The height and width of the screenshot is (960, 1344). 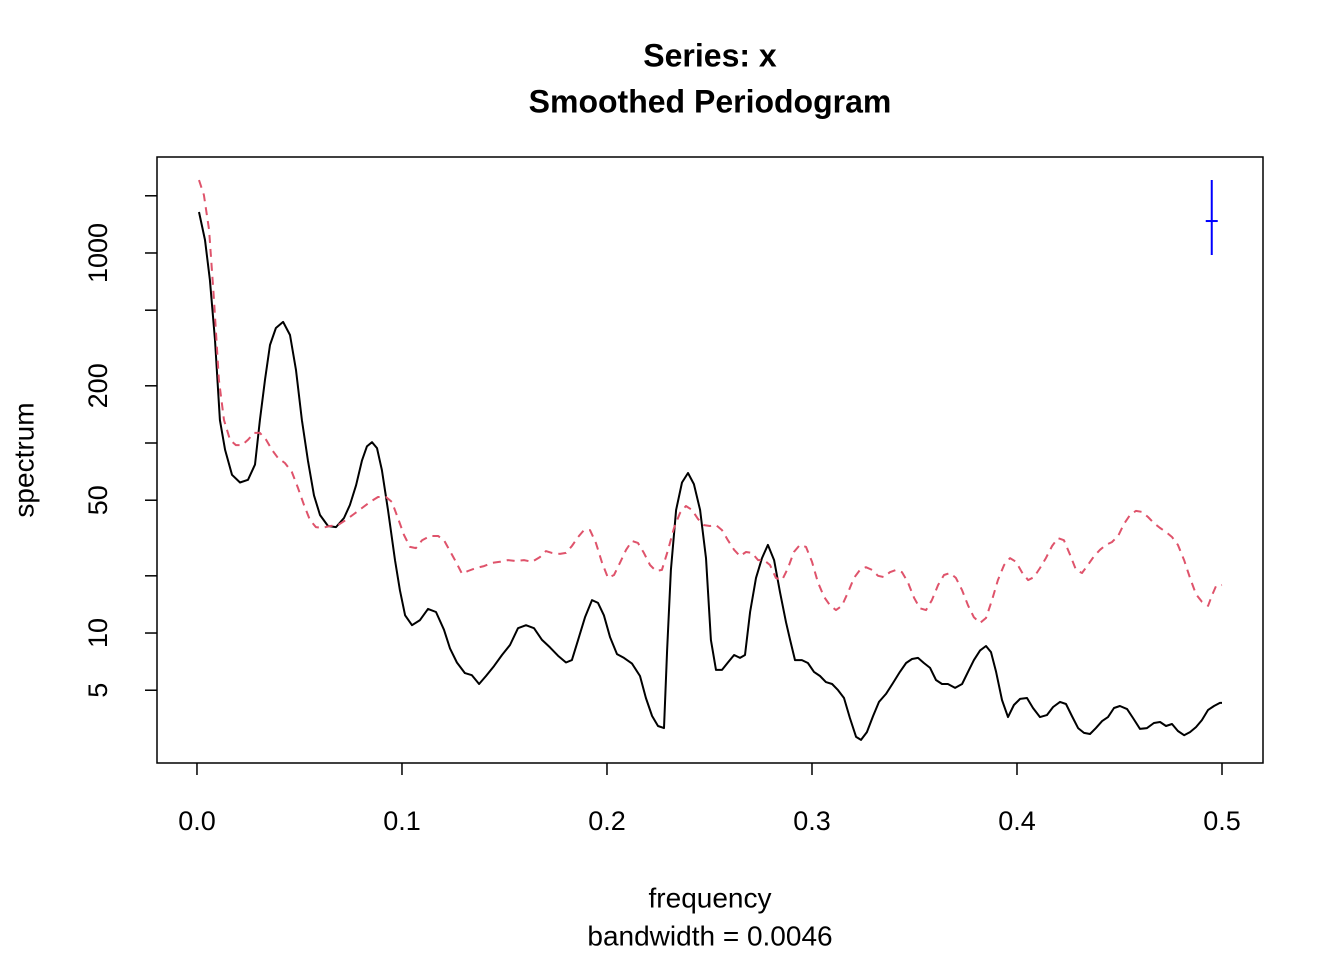 What do you see at coordinates (607, 821) in the screenshot?
I see `x-tick-label: 0.2` at bounding box center [607, 821].